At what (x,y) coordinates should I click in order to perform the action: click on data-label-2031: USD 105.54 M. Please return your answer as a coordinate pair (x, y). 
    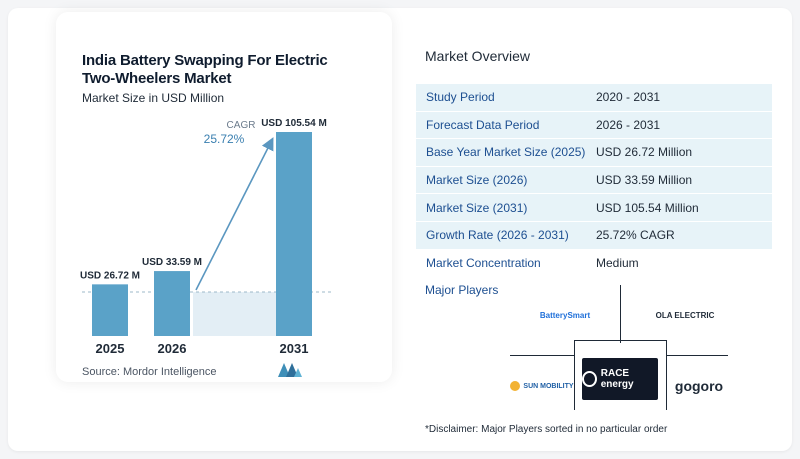
    Looking at the image, I should click on (294, 123).